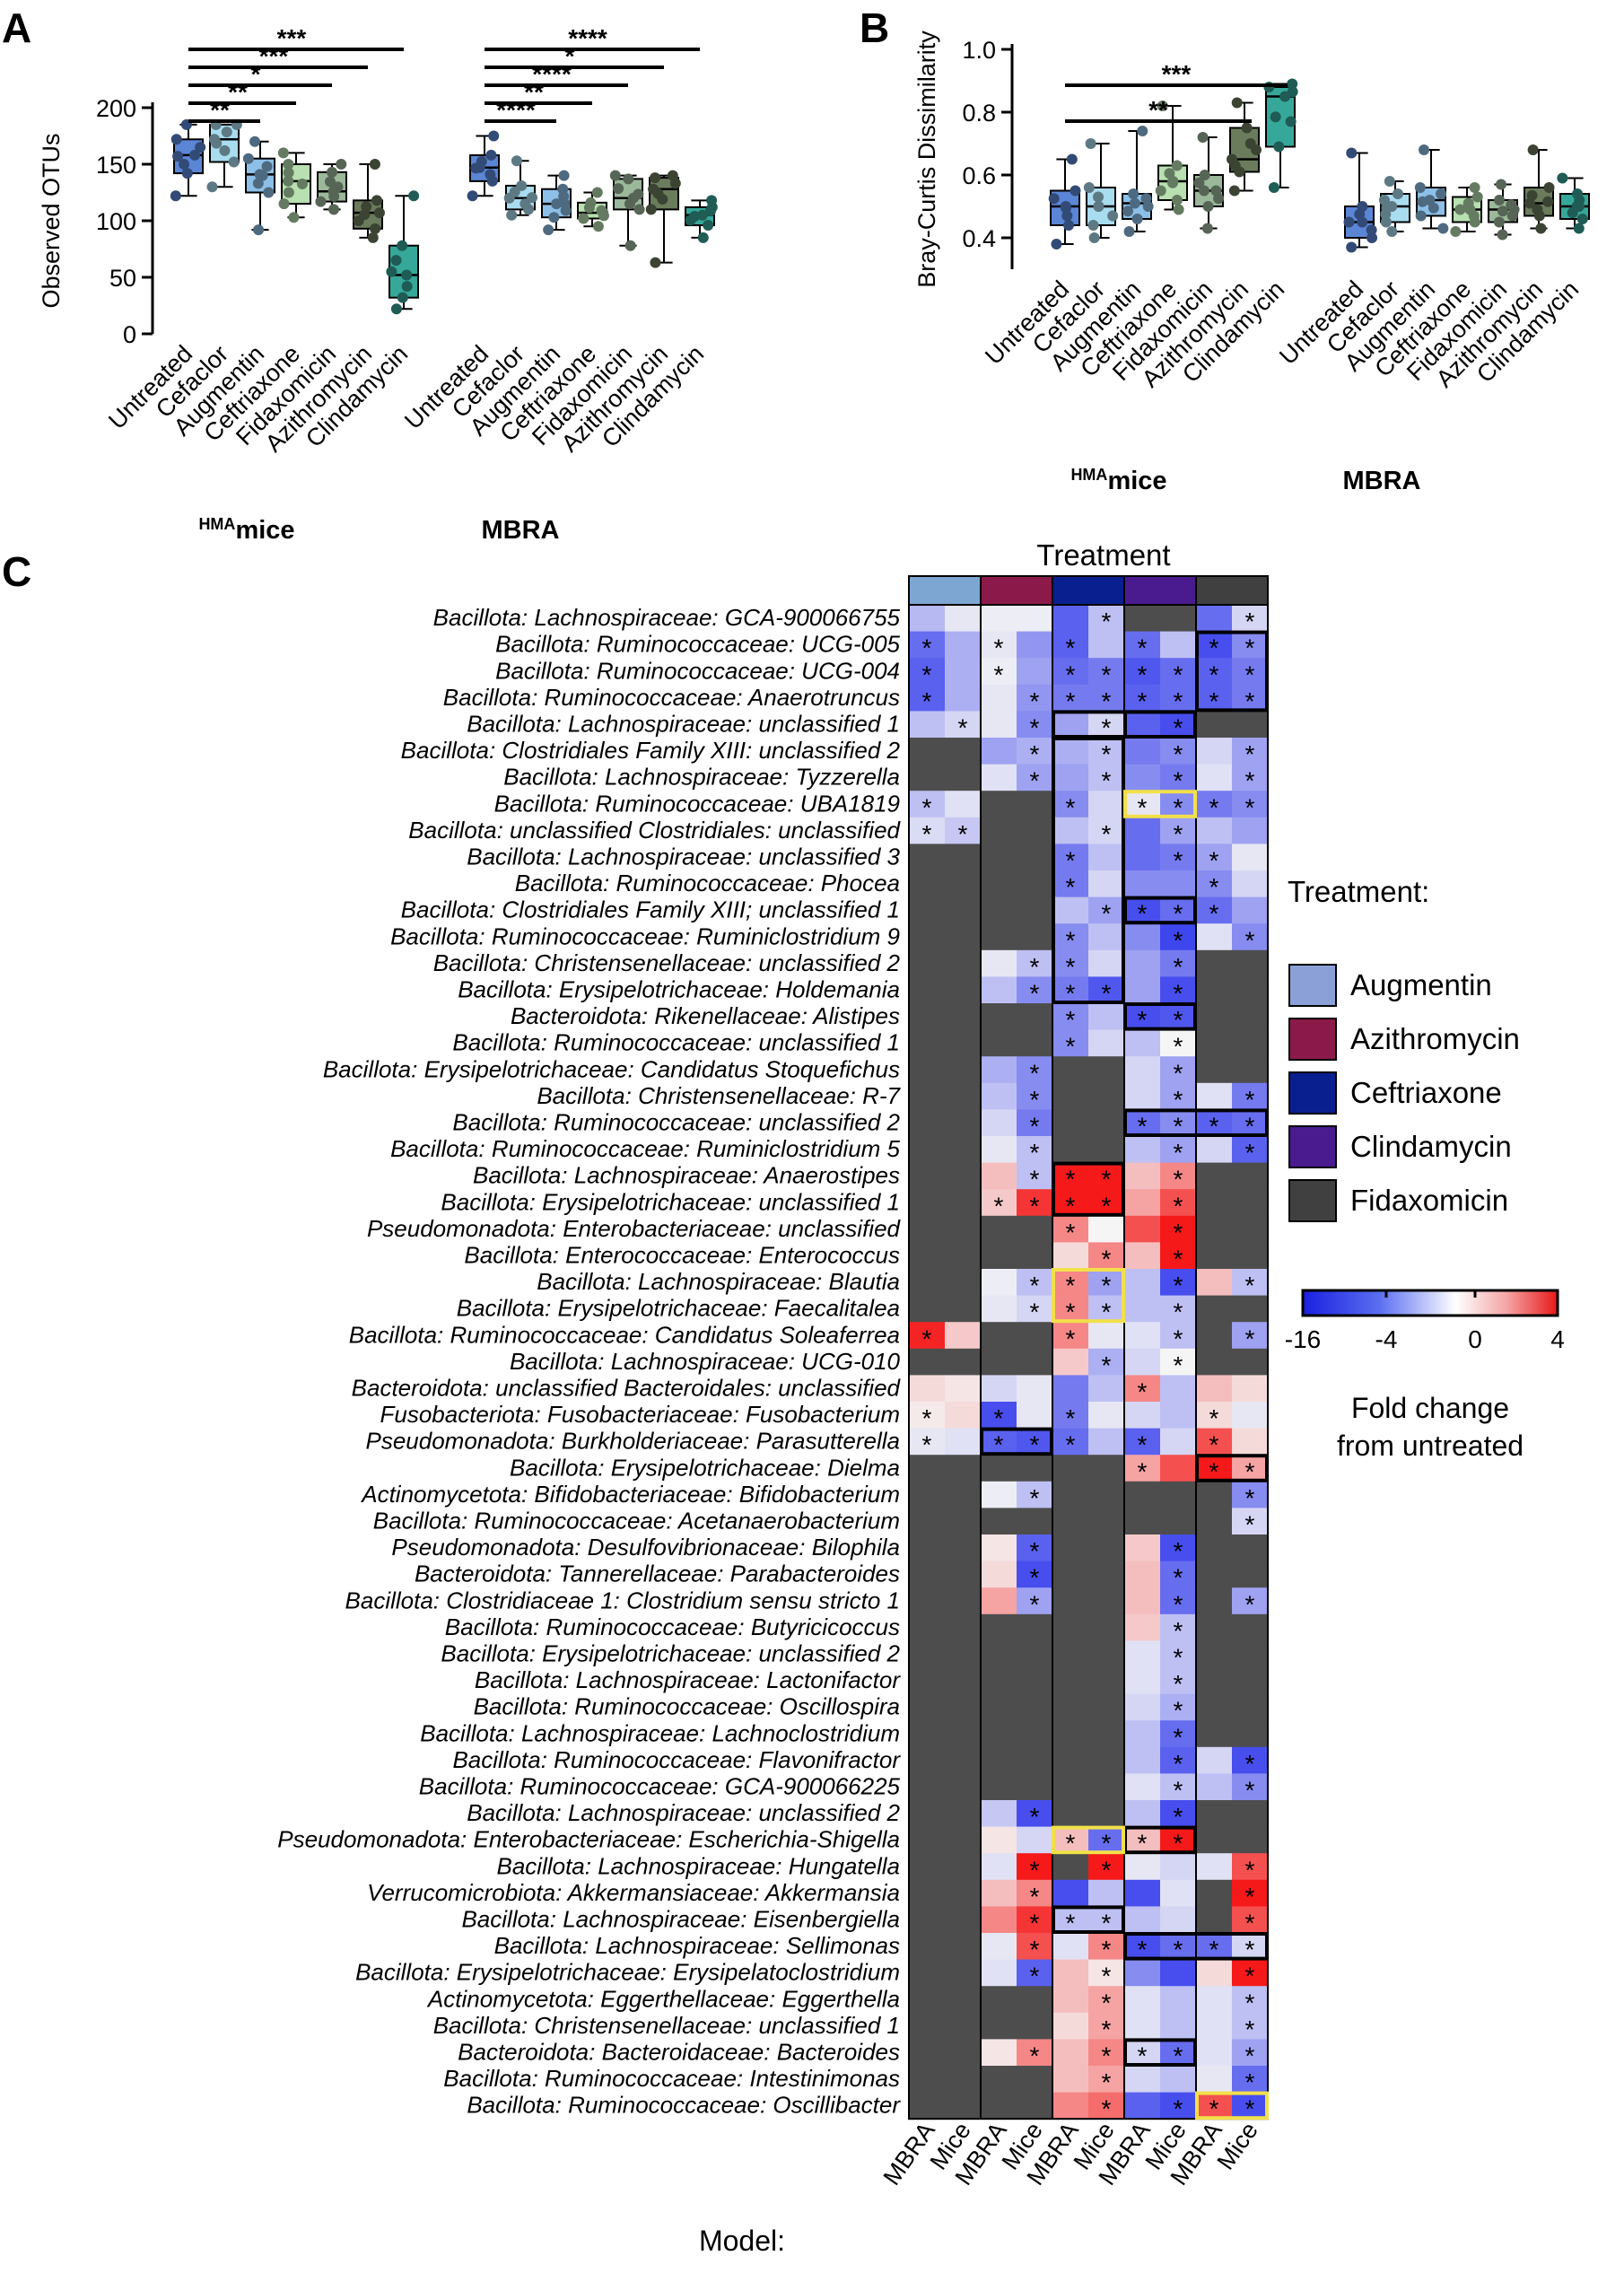 This screenshot has height=2282, width=1624. Describe the element at coordinates (742, 2241) in the screenshot. I see `model-axis-label: Model:` at that location.